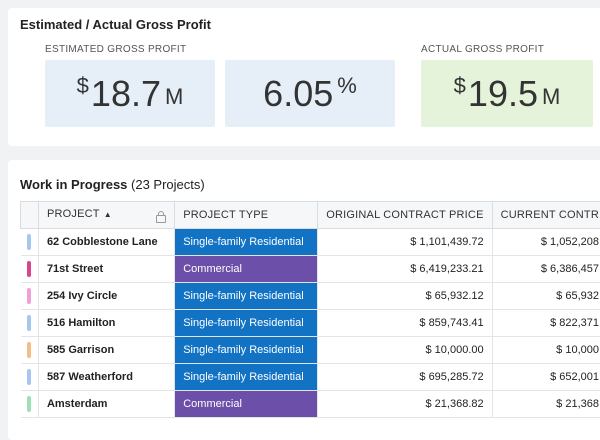 The height and width of the screenshot is (440, 600). What do you see at coordinates (106, 242) in the screenshot?
I see `project-name-cell: 62 Cobblestone Lane` at bounding box center [106, 242].